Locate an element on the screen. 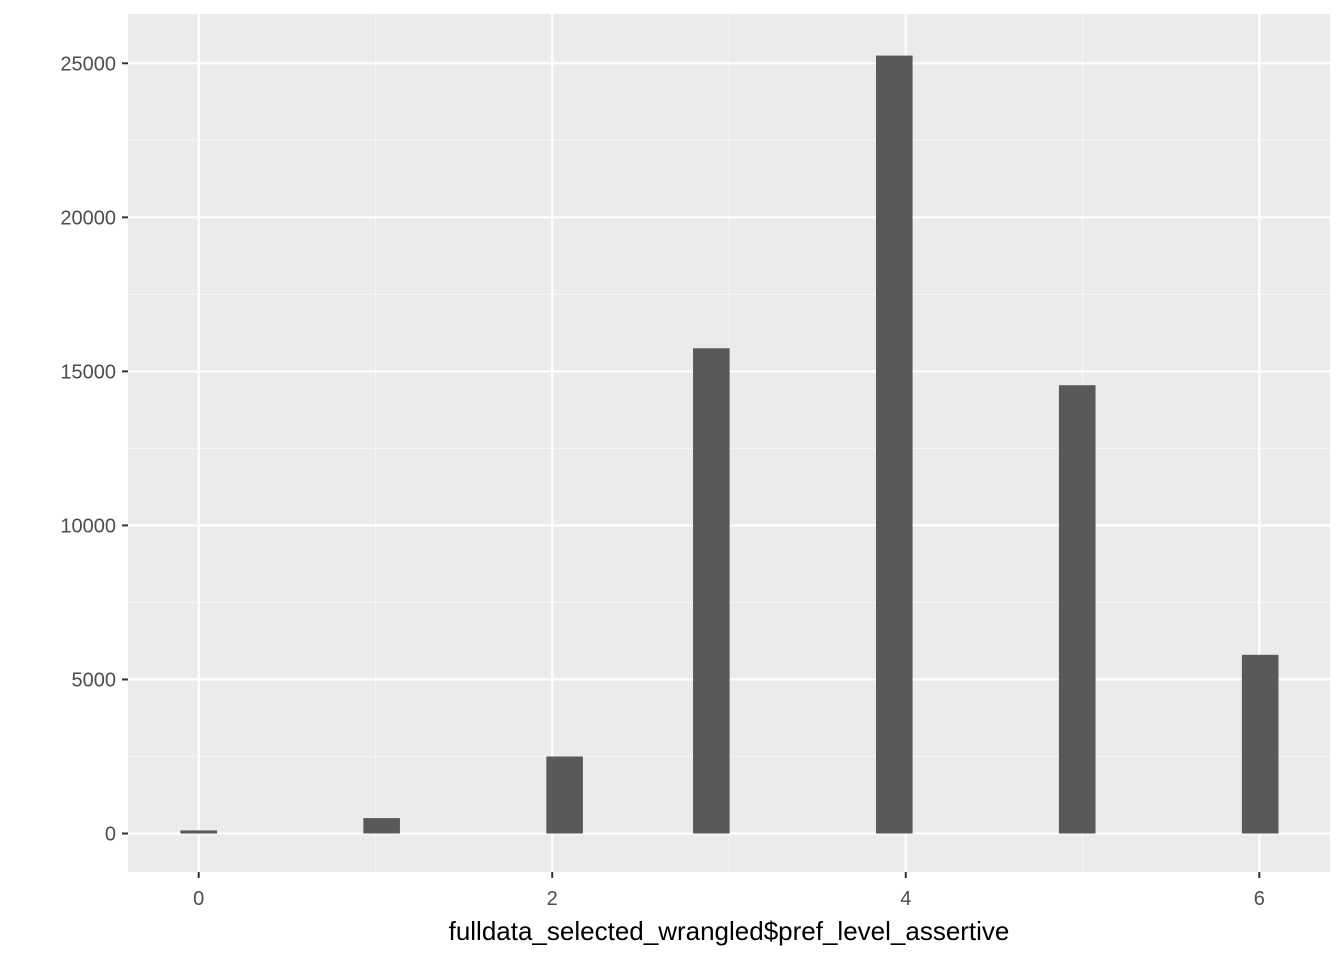 This screenshot has width=1344, height=965. y-axis: 0 5000 10000 15000 20000 25000 is located at coordinates (94, 449).